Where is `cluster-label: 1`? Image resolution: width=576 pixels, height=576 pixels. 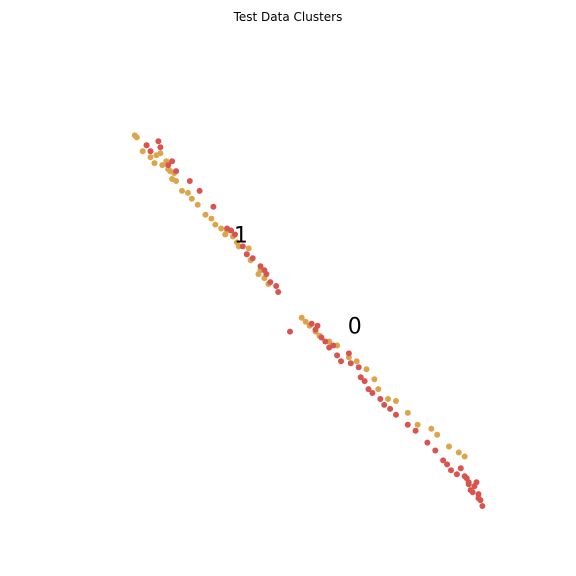
cluster-label: 1 is located at coordinates (241, 236).